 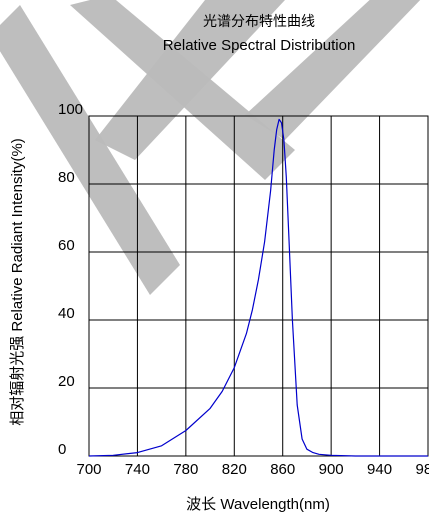 What do you see at coordinates (331, 469) in the screenshot?
I see `x-tick-label: 900` at bounding box center [331, 469].